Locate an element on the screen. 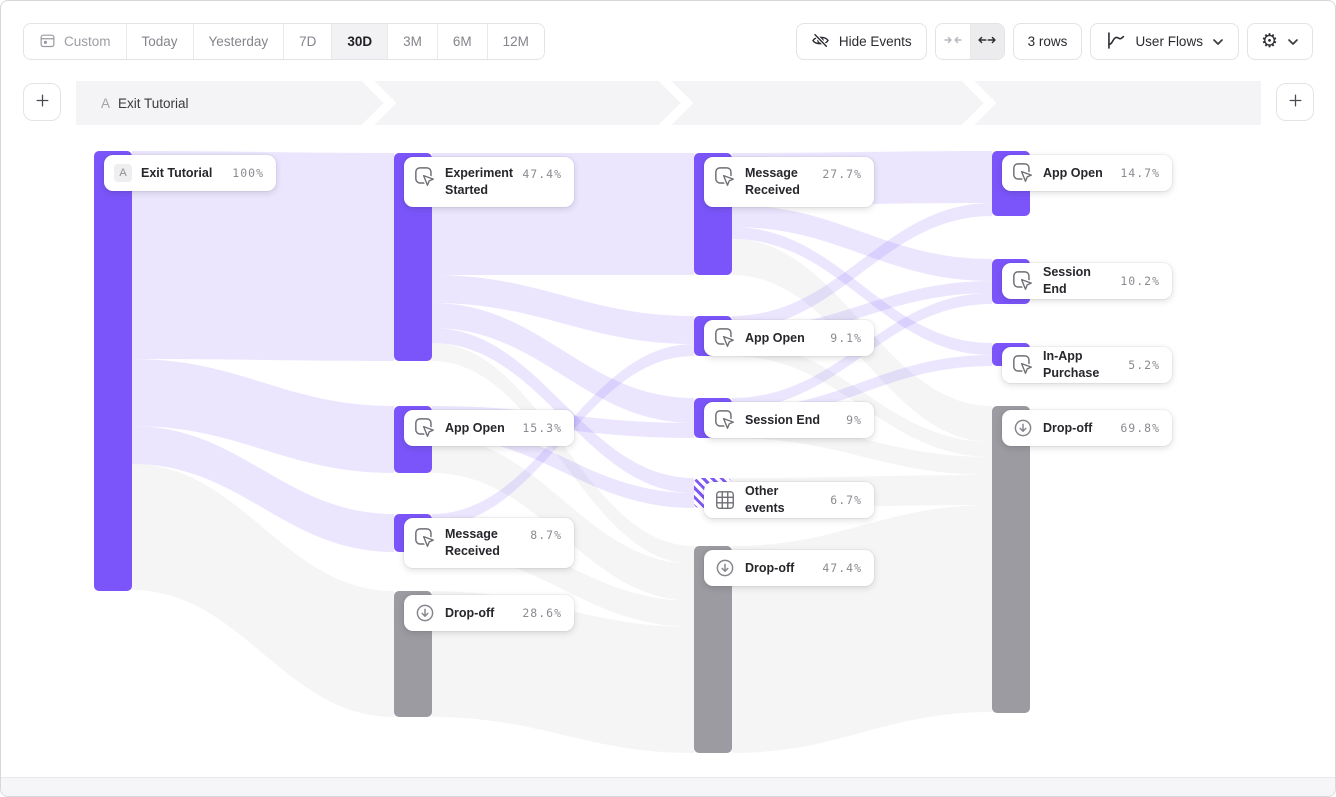  flow-node-percentage: 8.7% is located at coordinates (546, 535).